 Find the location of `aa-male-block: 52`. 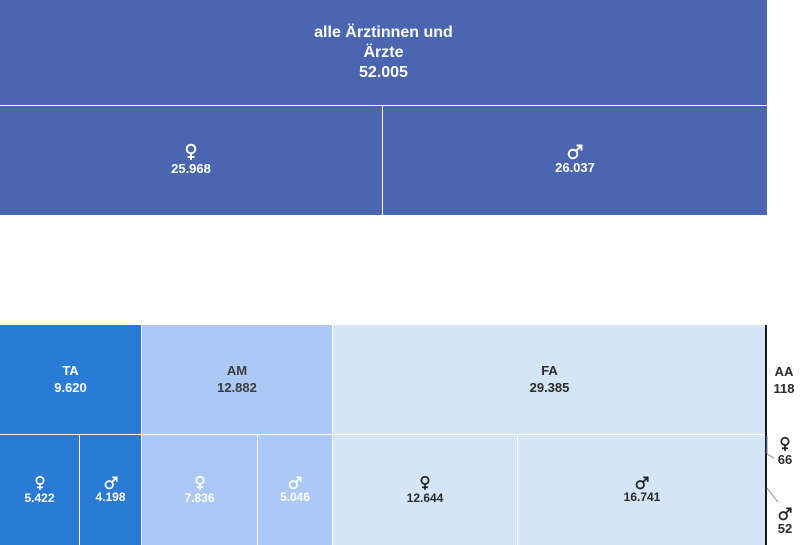

aa-male-block: 52 is located at coordinates (785, 522).